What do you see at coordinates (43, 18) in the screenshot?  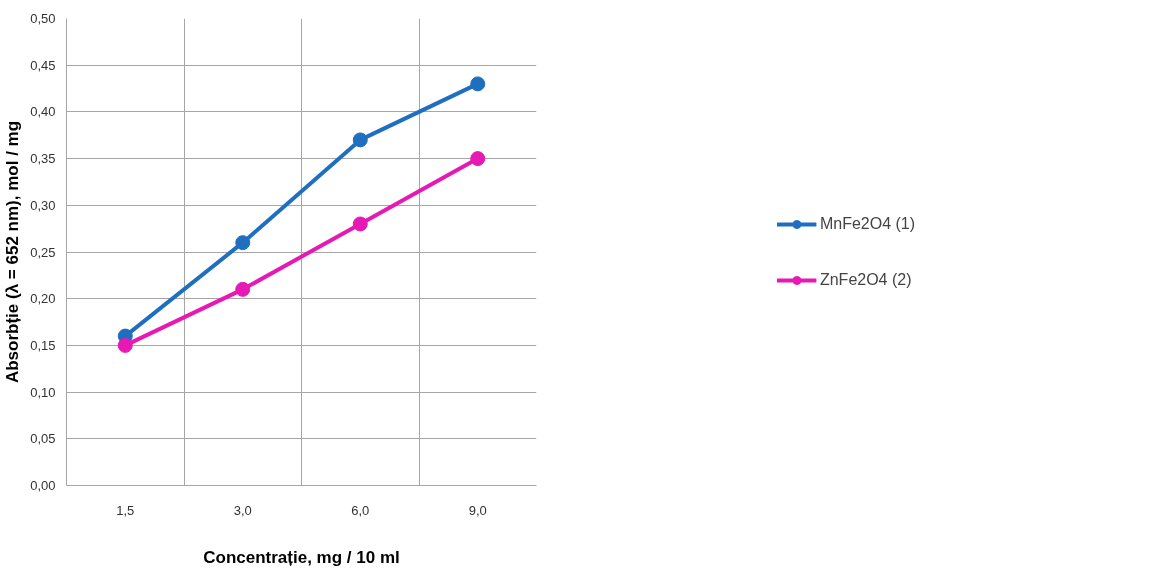 I see `y-tick-label: 0,50` at bounding box center [43, 18].